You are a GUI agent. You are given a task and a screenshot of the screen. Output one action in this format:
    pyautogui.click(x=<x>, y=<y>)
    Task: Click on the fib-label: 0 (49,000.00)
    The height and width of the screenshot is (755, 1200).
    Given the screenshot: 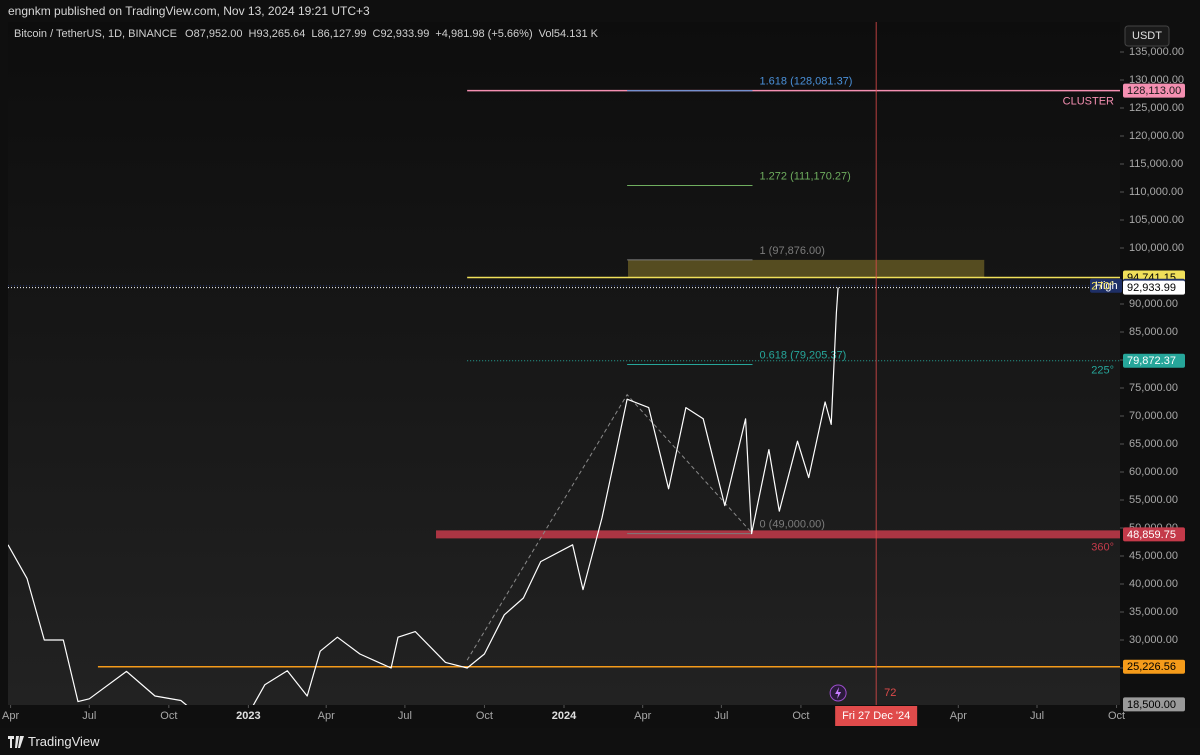 What is the action you would take?
    pyautogui.click(x=792, y=525)
    